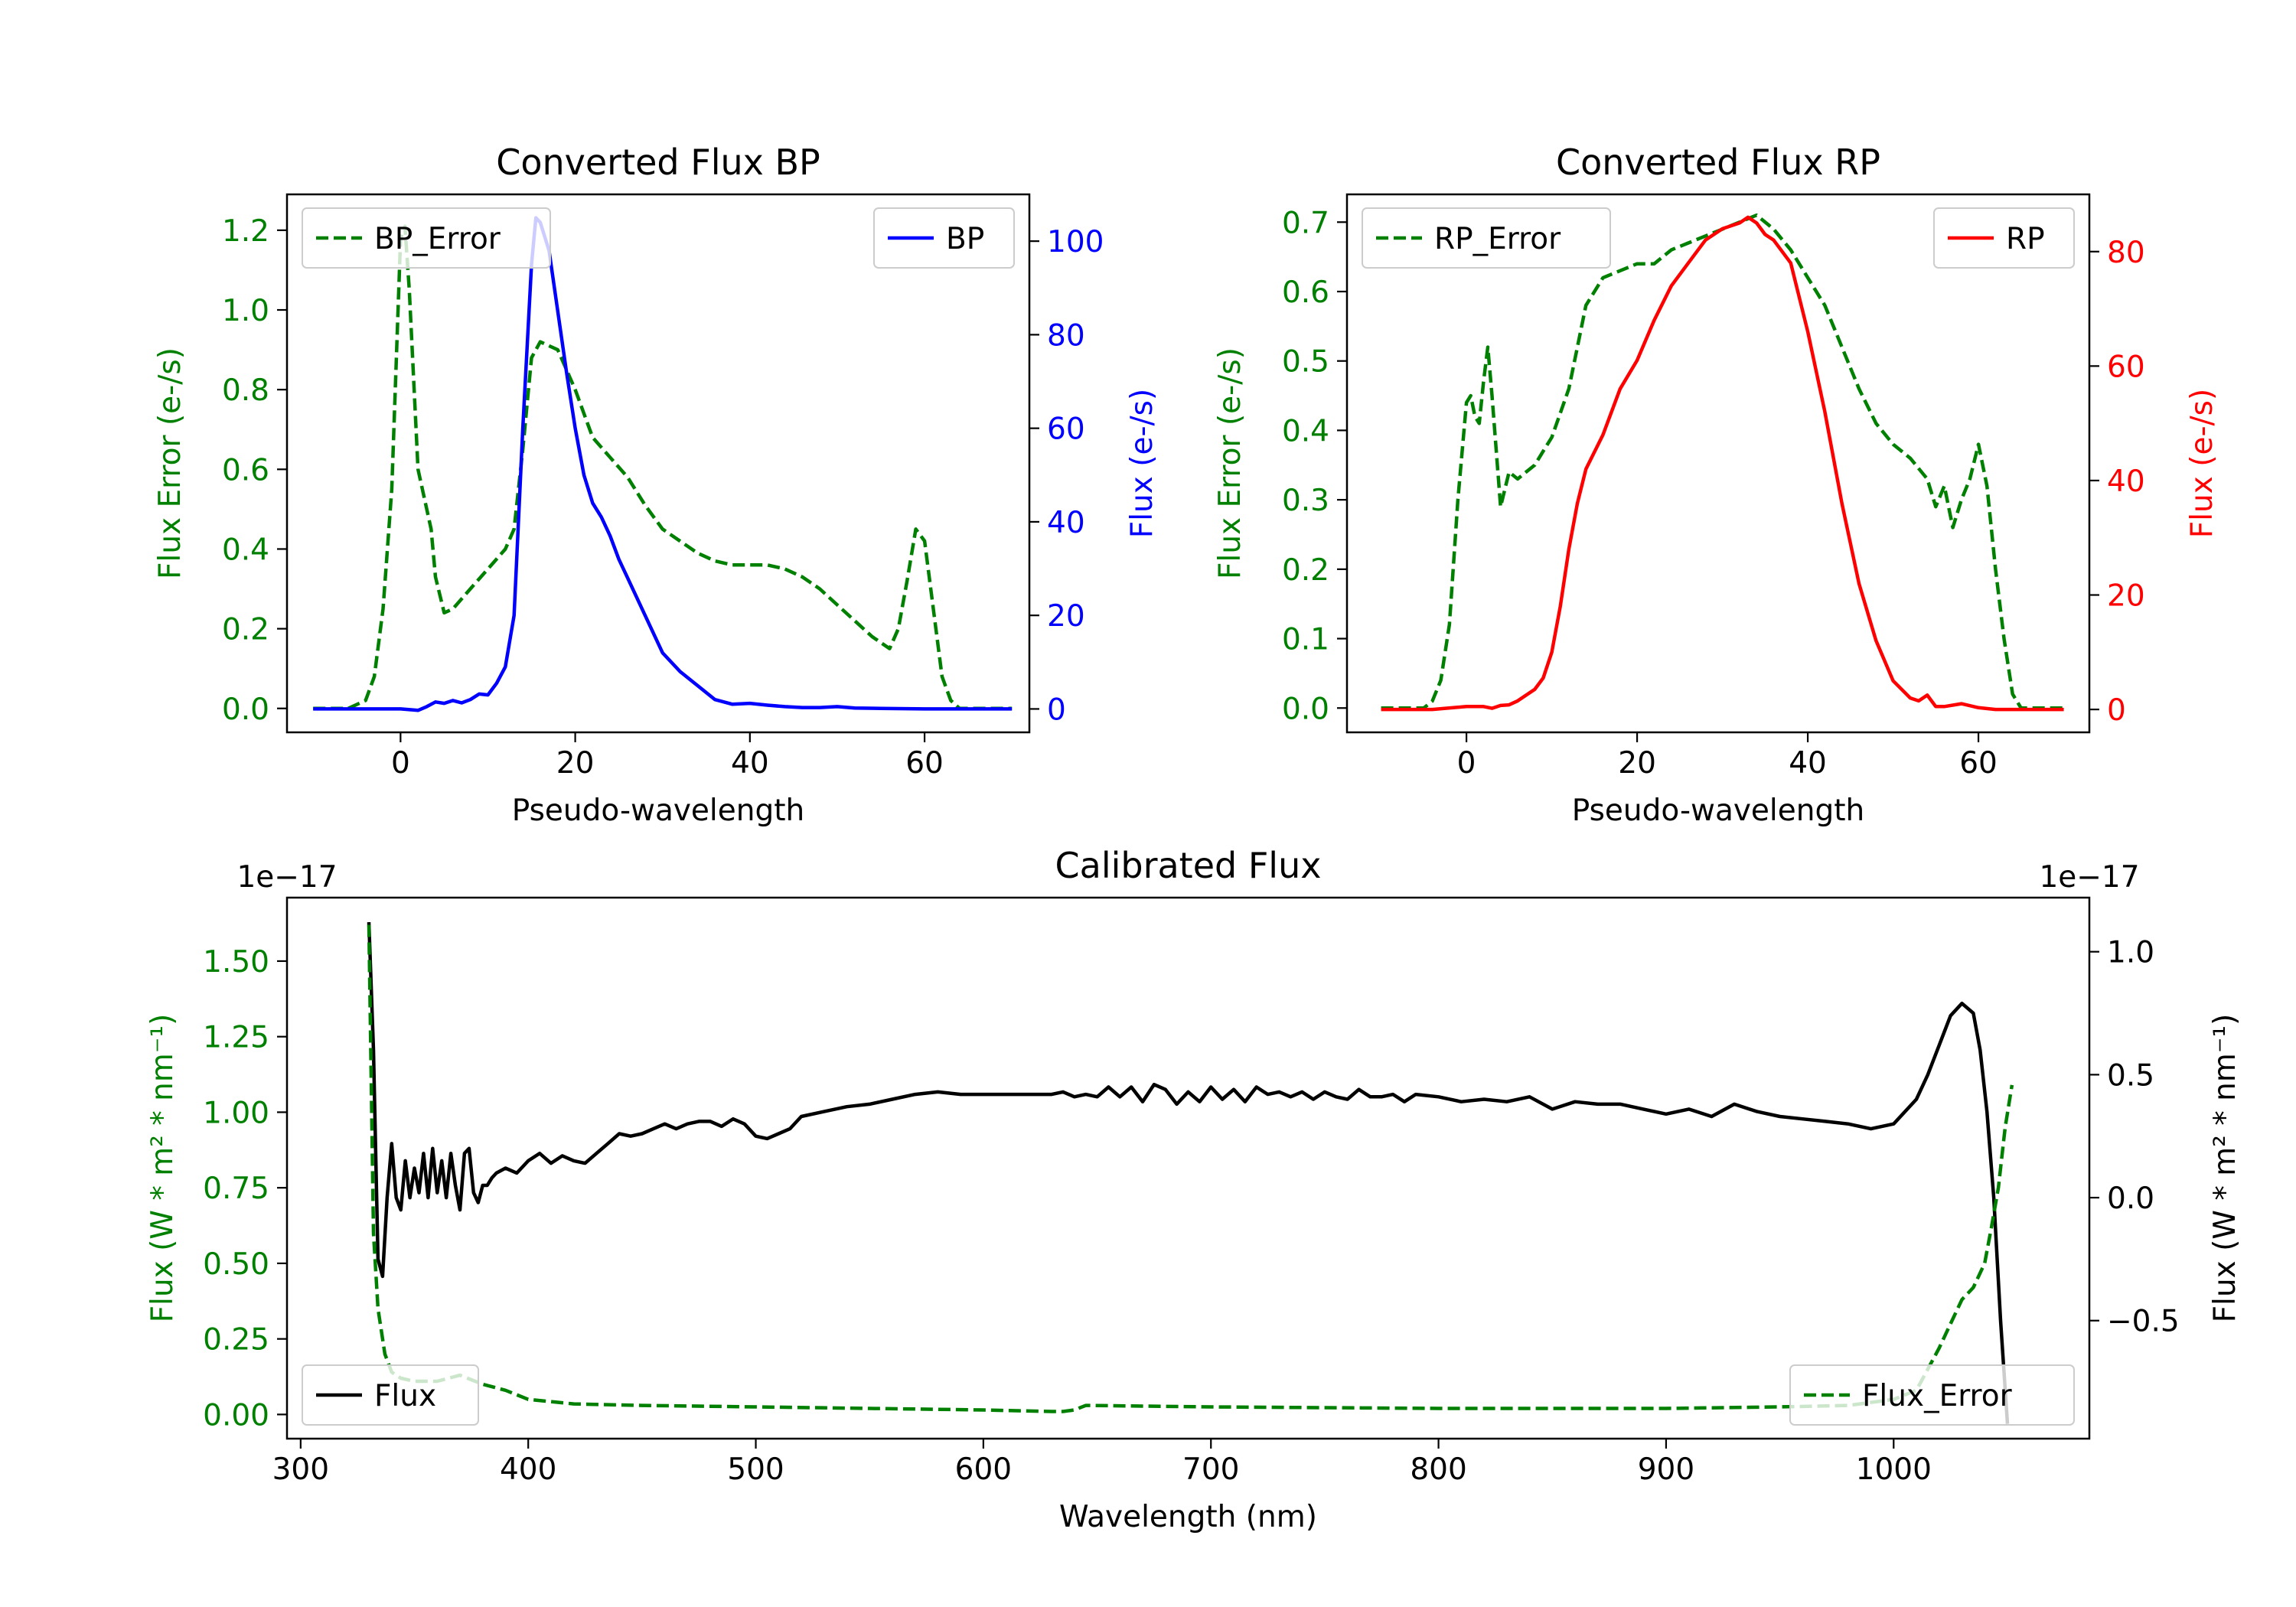 The width and height of the screenshot is (2296, 1607). What do you see at coordinates (1075, 242) in the screenshot?
I see `y-tick-label-right: 100` at bounding box center [1075, 242].